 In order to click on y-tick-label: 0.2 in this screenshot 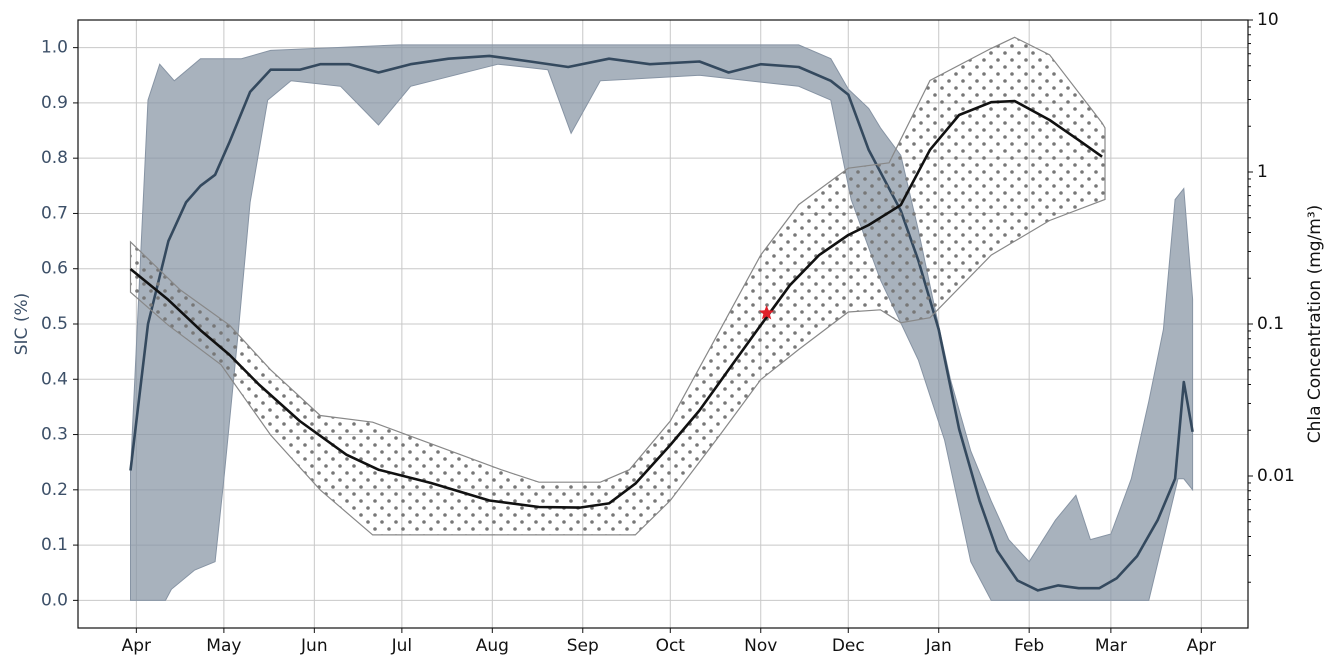, I will do `click(54, 490)`.